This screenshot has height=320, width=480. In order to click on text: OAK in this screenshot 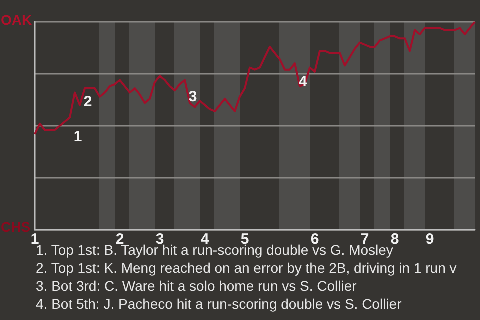, I will do `click(16, 20)`.